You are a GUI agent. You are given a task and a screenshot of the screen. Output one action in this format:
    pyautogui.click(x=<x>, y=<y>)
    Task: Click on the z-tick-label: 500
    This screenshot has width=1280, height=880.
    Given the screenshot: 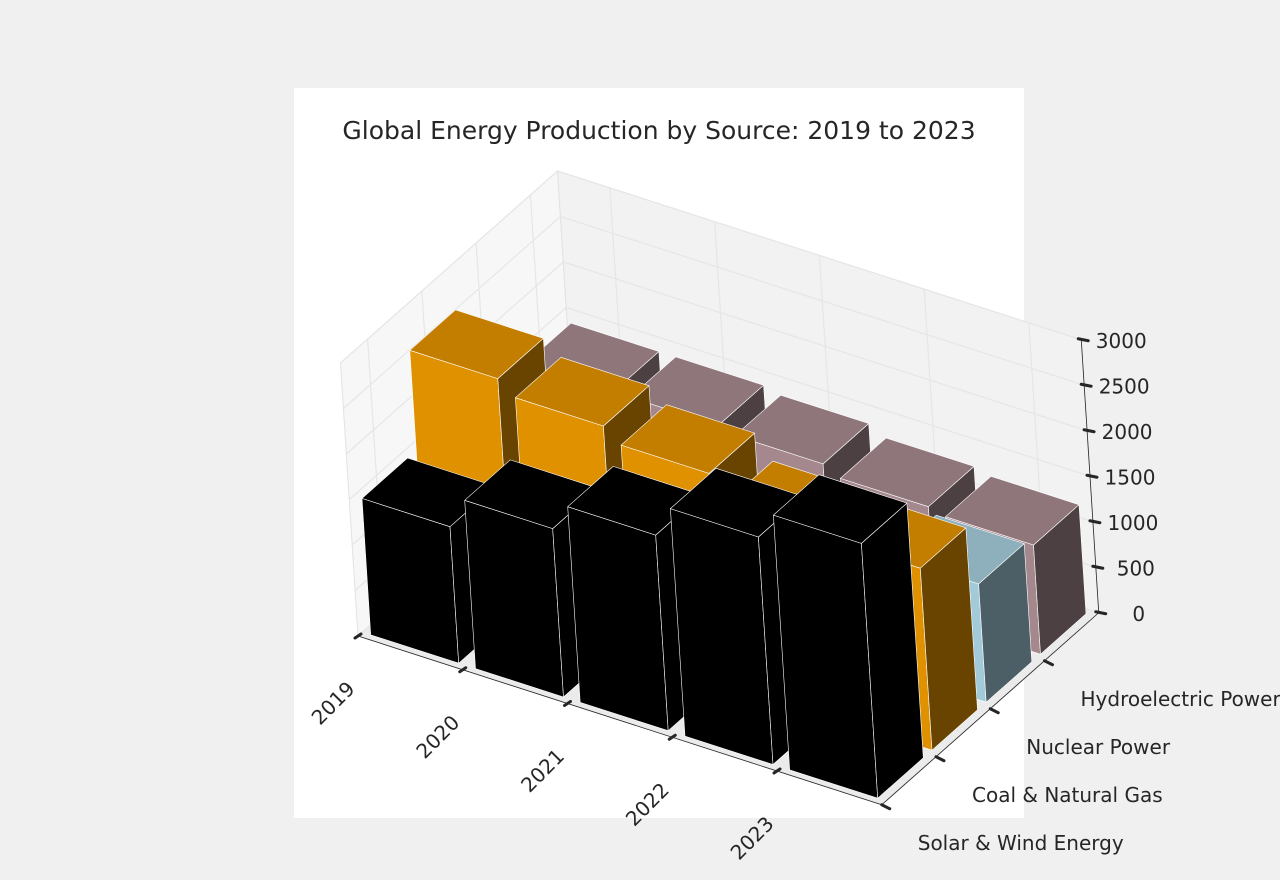 What is the action you would take?
    pyautogui.click(x=1136, y=568)
    